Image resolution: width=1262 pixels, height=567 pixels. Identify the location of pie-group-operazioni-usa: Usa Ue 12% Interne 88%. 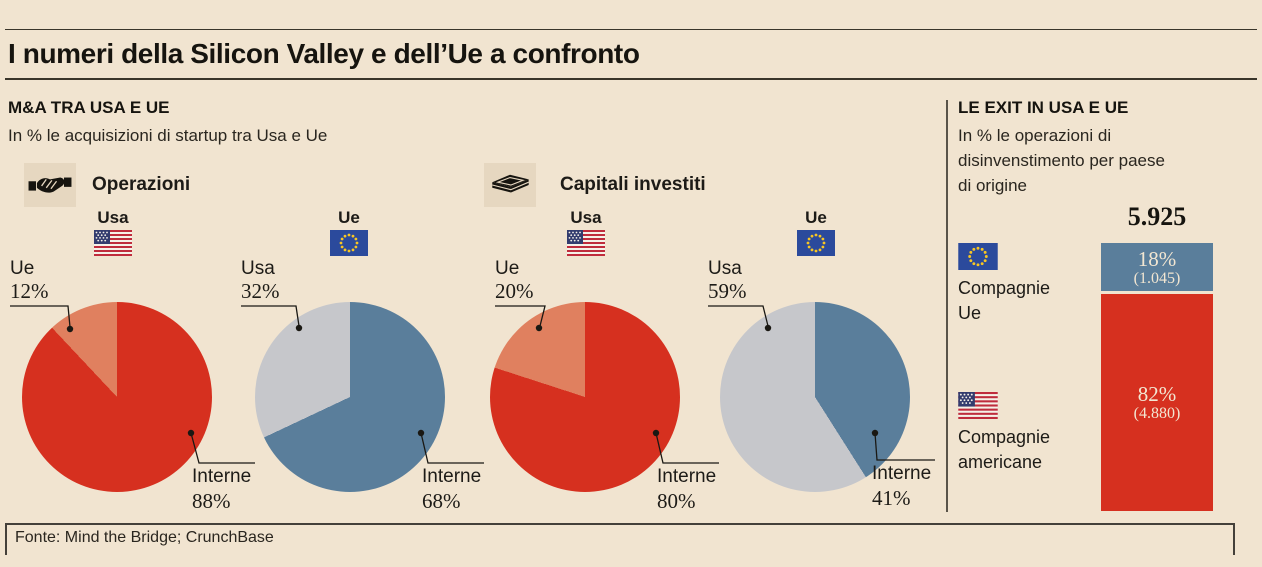
(130, 361).